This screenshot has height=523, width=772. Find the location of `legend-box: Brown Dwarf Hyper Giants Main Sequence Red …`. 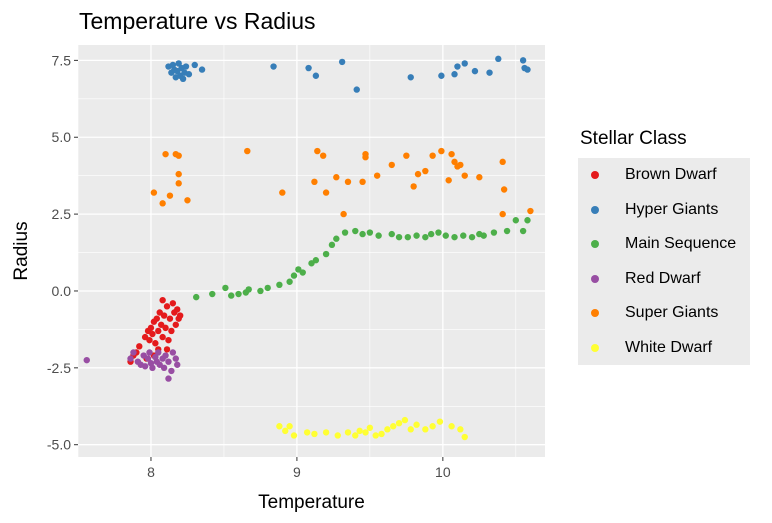

legend-box: Brown Dwarf Hyper Giants Main Sequence Red … is located at coordinates (664, 261).